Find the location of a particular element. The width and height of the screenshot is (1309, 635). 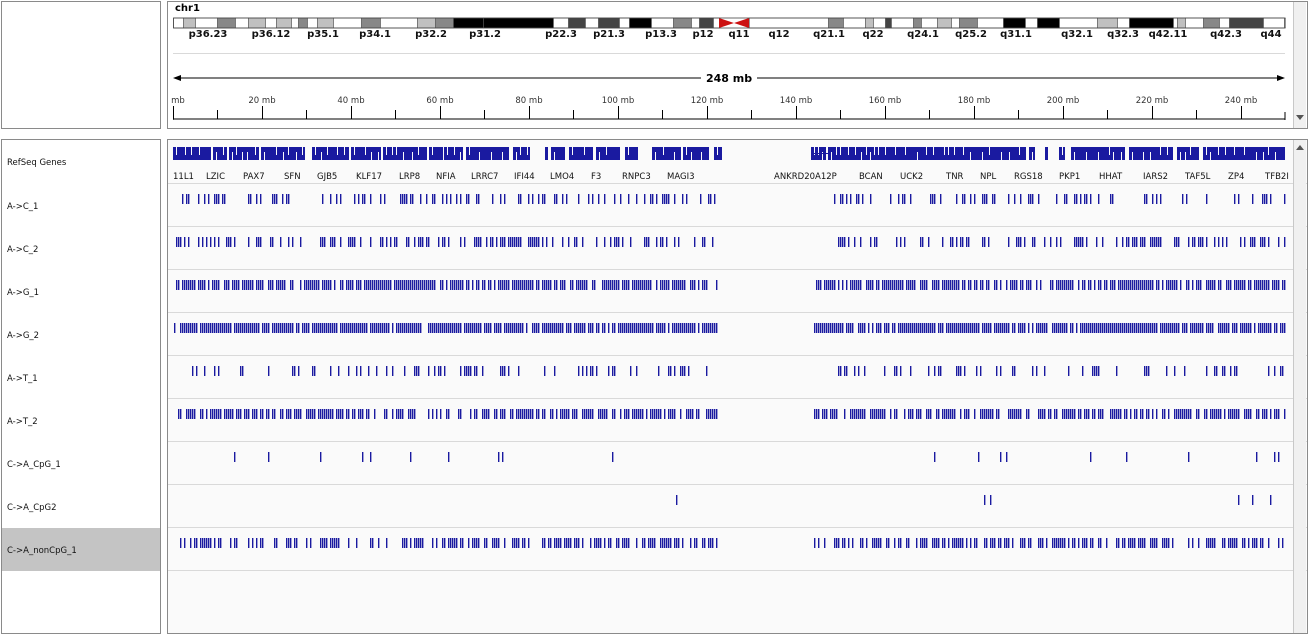

refseq-genes-track is located at coordinates (731, 154).